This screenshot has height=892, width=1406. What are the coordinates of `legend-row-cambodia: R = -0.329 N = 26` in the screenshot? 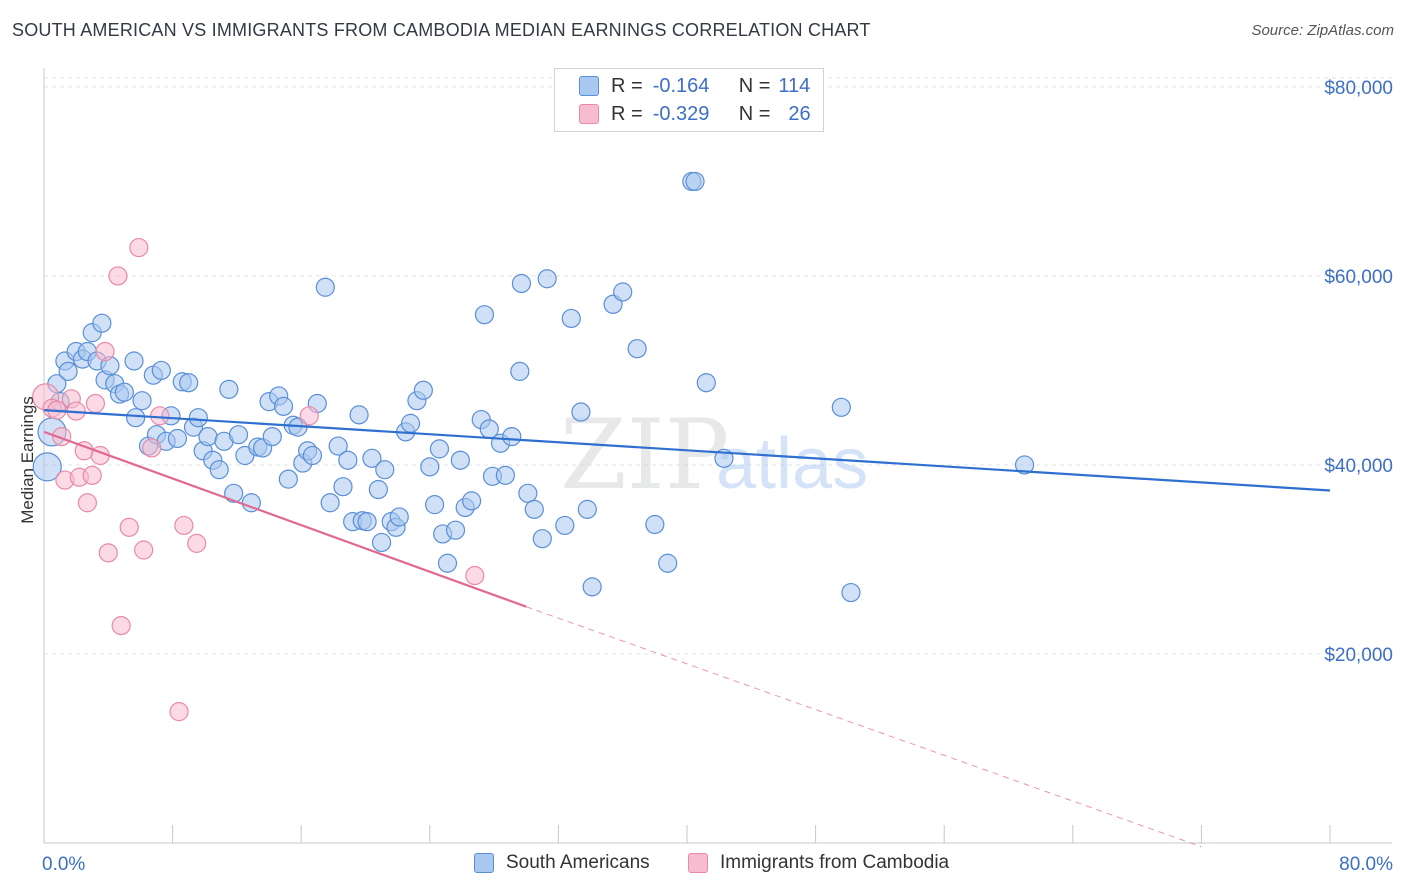 It's located at (695, 114).